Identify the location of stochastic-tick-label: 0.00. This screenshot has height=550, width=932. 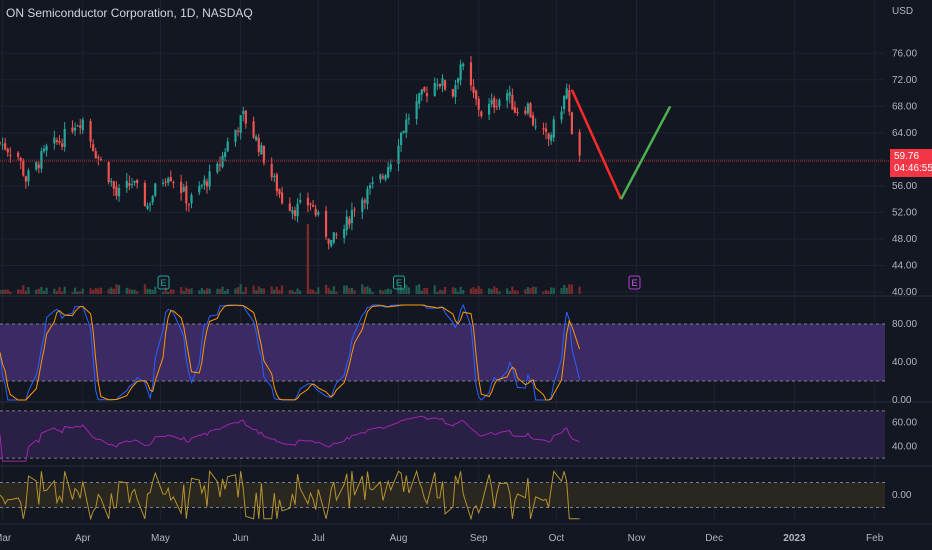
(902, 400).